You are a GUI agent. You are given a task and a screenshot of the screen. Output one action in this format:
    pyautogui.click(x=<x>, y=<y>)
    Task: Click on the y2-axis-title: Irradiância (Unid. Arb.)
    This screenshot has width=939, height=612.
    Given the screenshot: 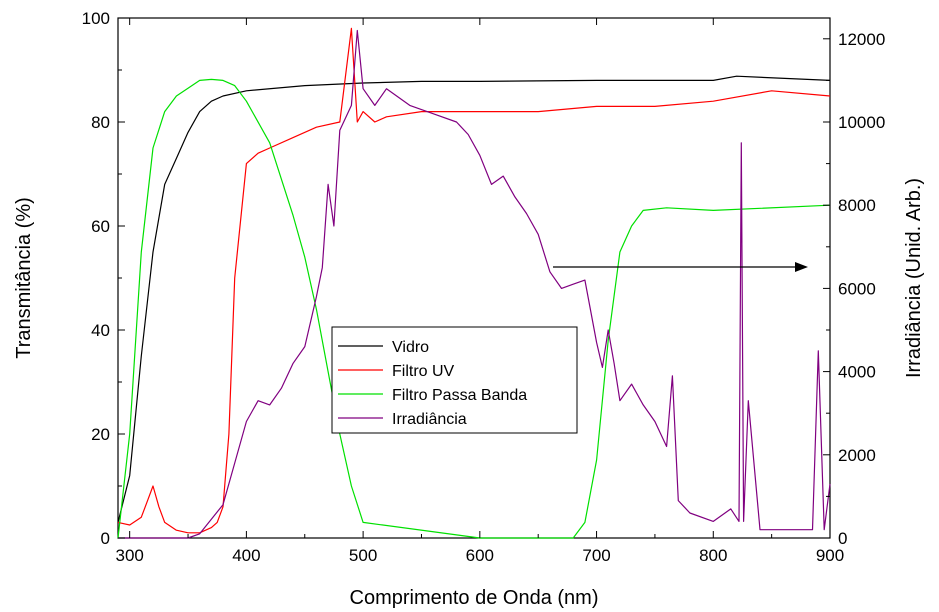 What is the action you would take?
    pyautogui.click(x=914, y=278)
    